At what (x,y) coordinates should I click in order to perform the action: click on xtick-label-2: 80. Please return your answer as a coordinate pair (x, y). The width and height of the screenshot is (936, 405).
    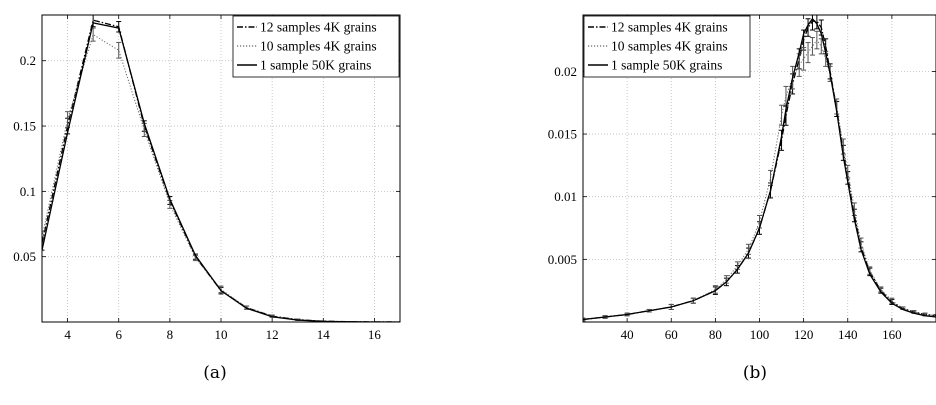
    Looking at the image, I should click on (715, 334).